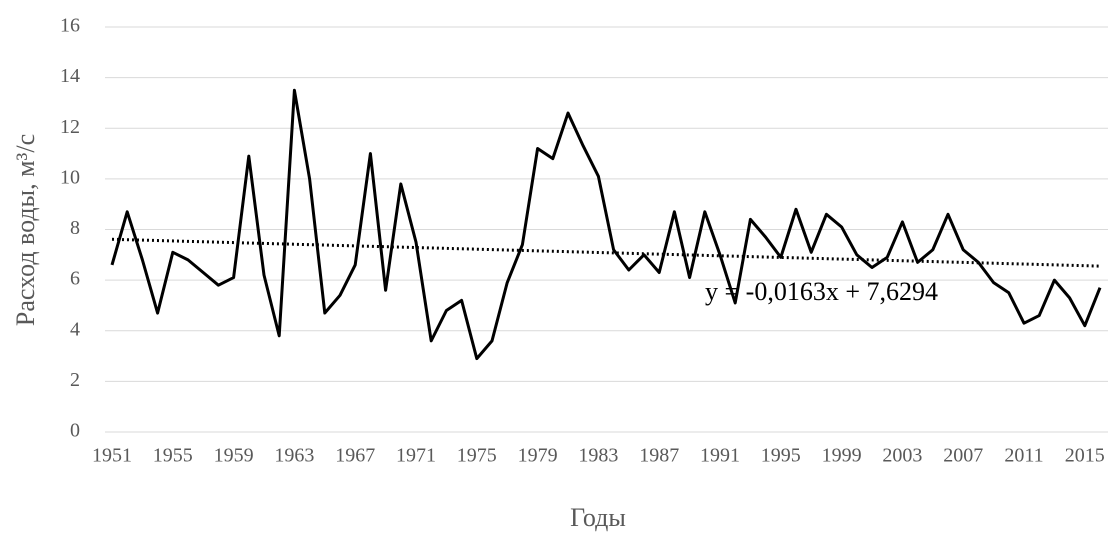 The width and height of the screenshot is (1118, 534). Describe the element at coordinates (477, 456) in the screenshot. I see `x-tick-label: 1975` at that location.